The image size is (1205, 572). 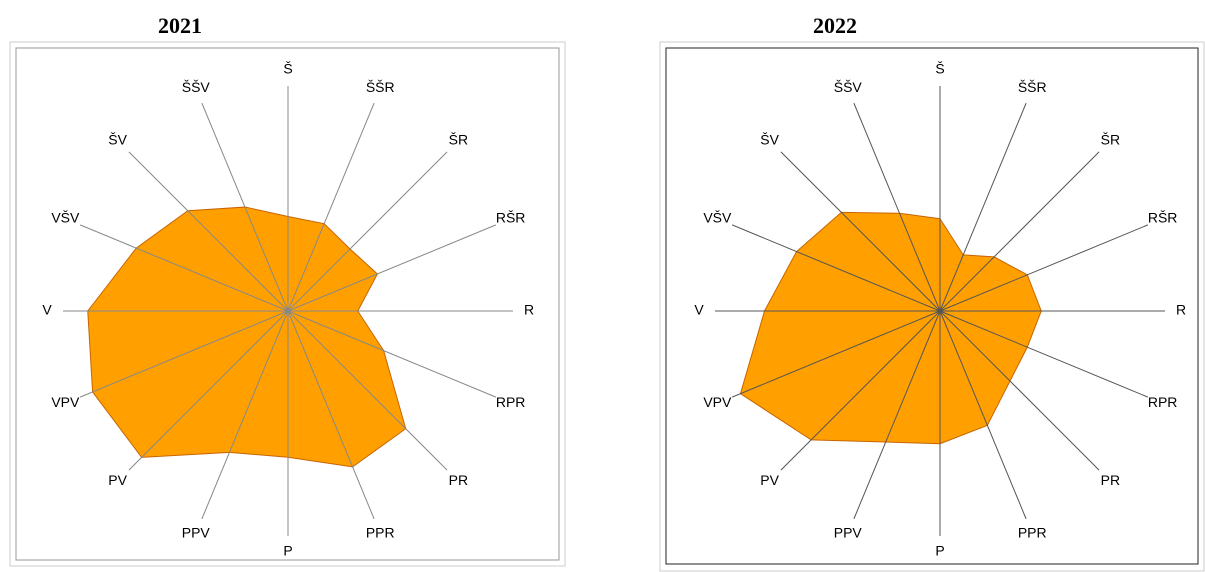 I want to click on chart-title: 2022, so click(x=835, y=25).